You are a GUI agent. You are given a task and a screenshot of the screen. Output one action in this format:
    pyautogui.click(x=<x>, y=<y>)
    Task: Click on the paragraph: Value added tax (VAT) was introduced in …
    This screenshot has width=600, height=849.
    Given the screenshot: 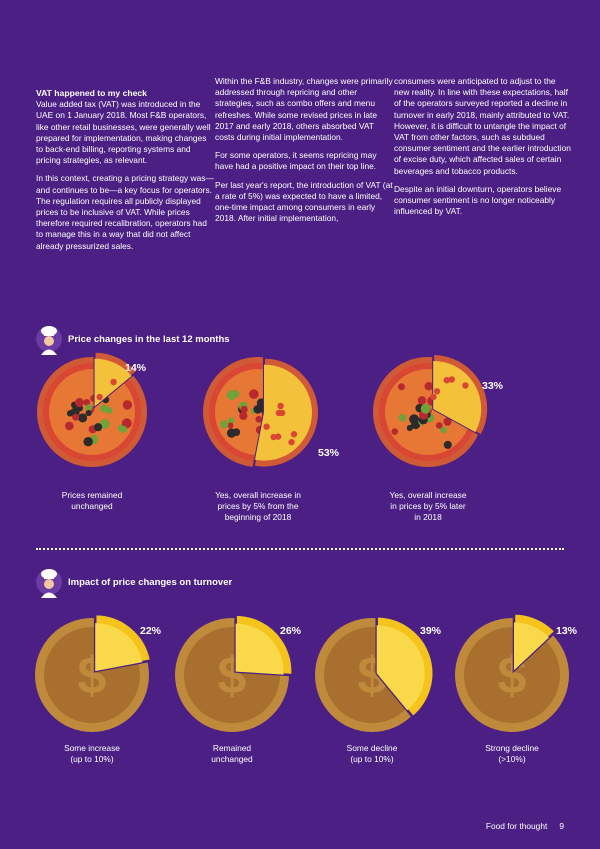 What is the action you would take?
    pyautogui.click(x=123, y=132)
    